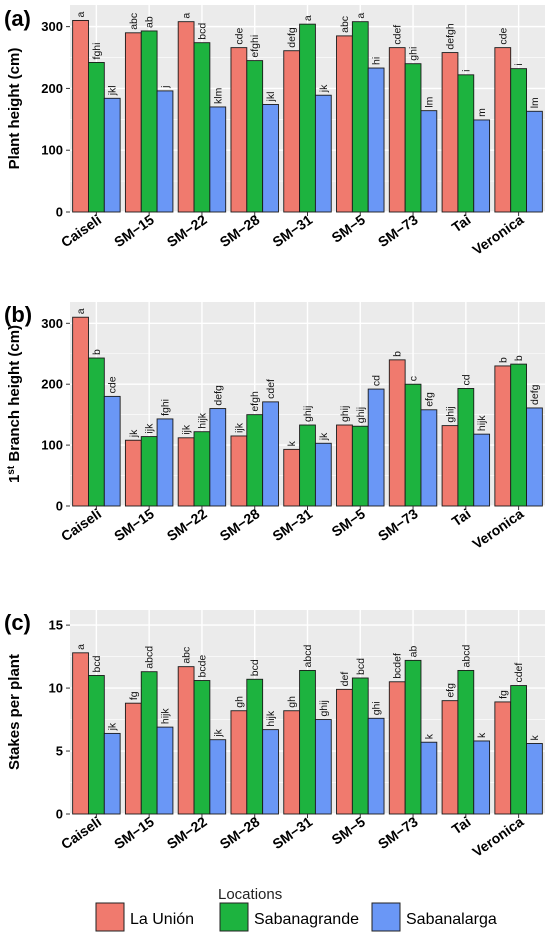 The image size is (550, 936). What do you see at coordinates (451, 690) in the screenshot?
I see `bar-label-tai-la-uni-n: efg` at bounding box center [451, 690].